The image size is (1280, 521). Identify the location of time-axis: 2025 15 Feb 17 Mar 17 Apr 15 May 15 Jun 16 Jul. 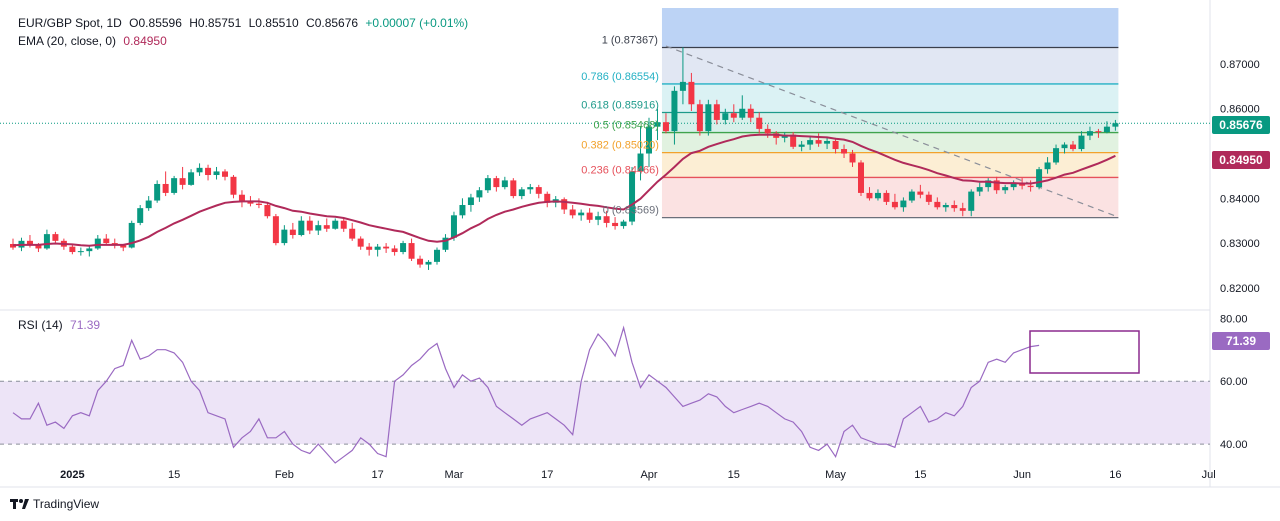
(638, 475).